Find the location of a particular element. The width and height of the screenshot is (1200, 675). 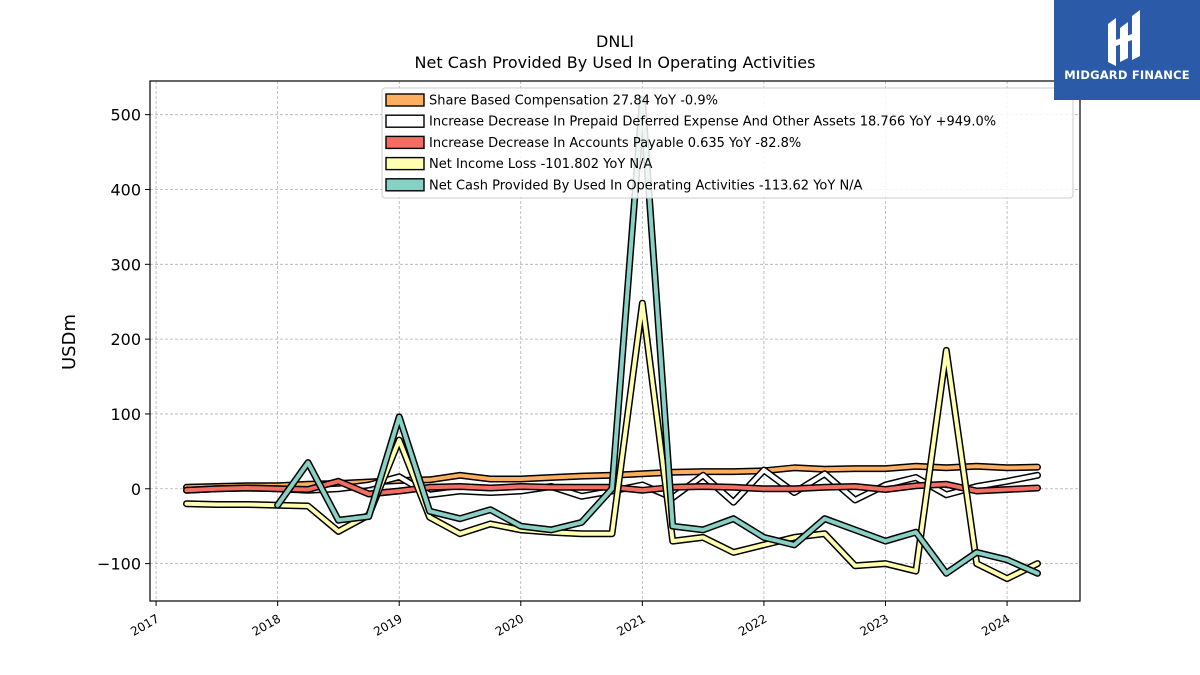

legend-box is located at coordinates (727, 143).